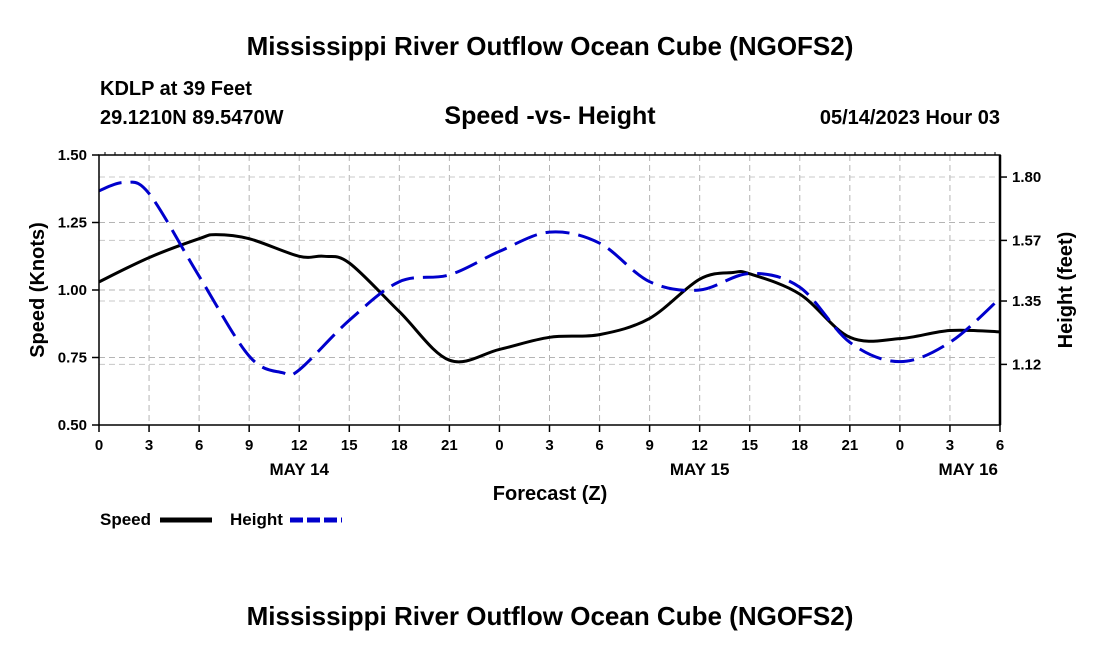  What do you see at coordinates (1026, 240) in the screenshot?
I see `y-right-tick-label: 1.57` at bounding box center [1026, 240].